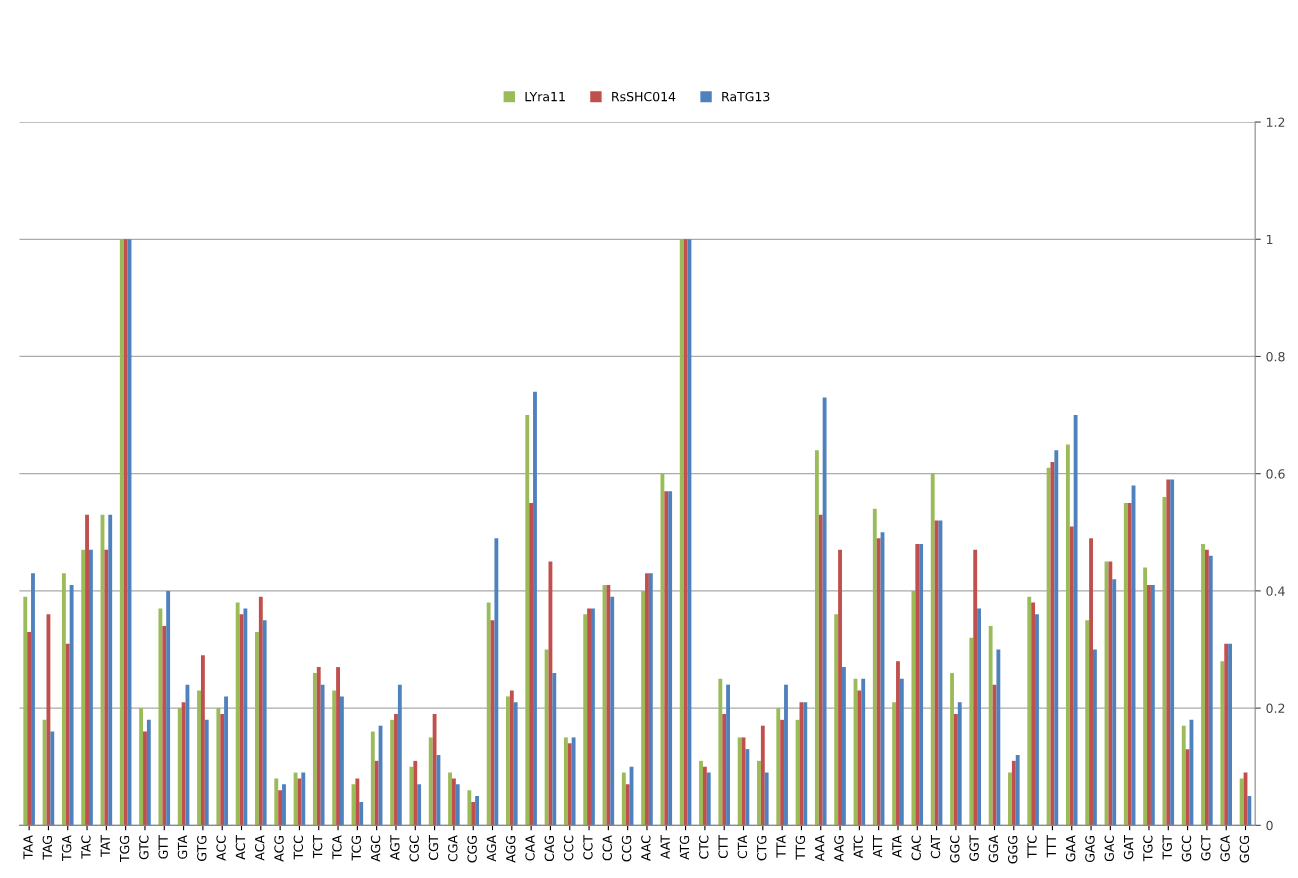 This screenshot has width=1298, height=878. What do you see at coordinates (1128, 847) in the screenshot?
I see `x-tick-label: GAT` at bounding box center [1128, 847].